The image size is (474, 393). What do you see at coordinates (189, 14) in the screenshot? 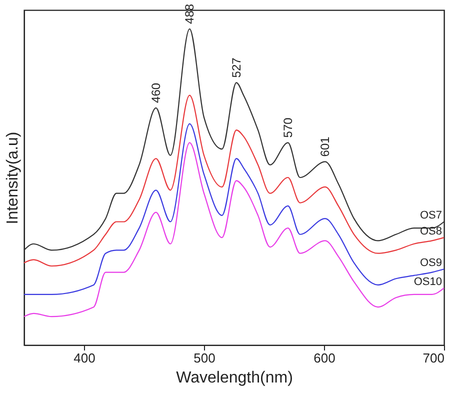
I see `annotation: 488` at bounding box center [189, 14].